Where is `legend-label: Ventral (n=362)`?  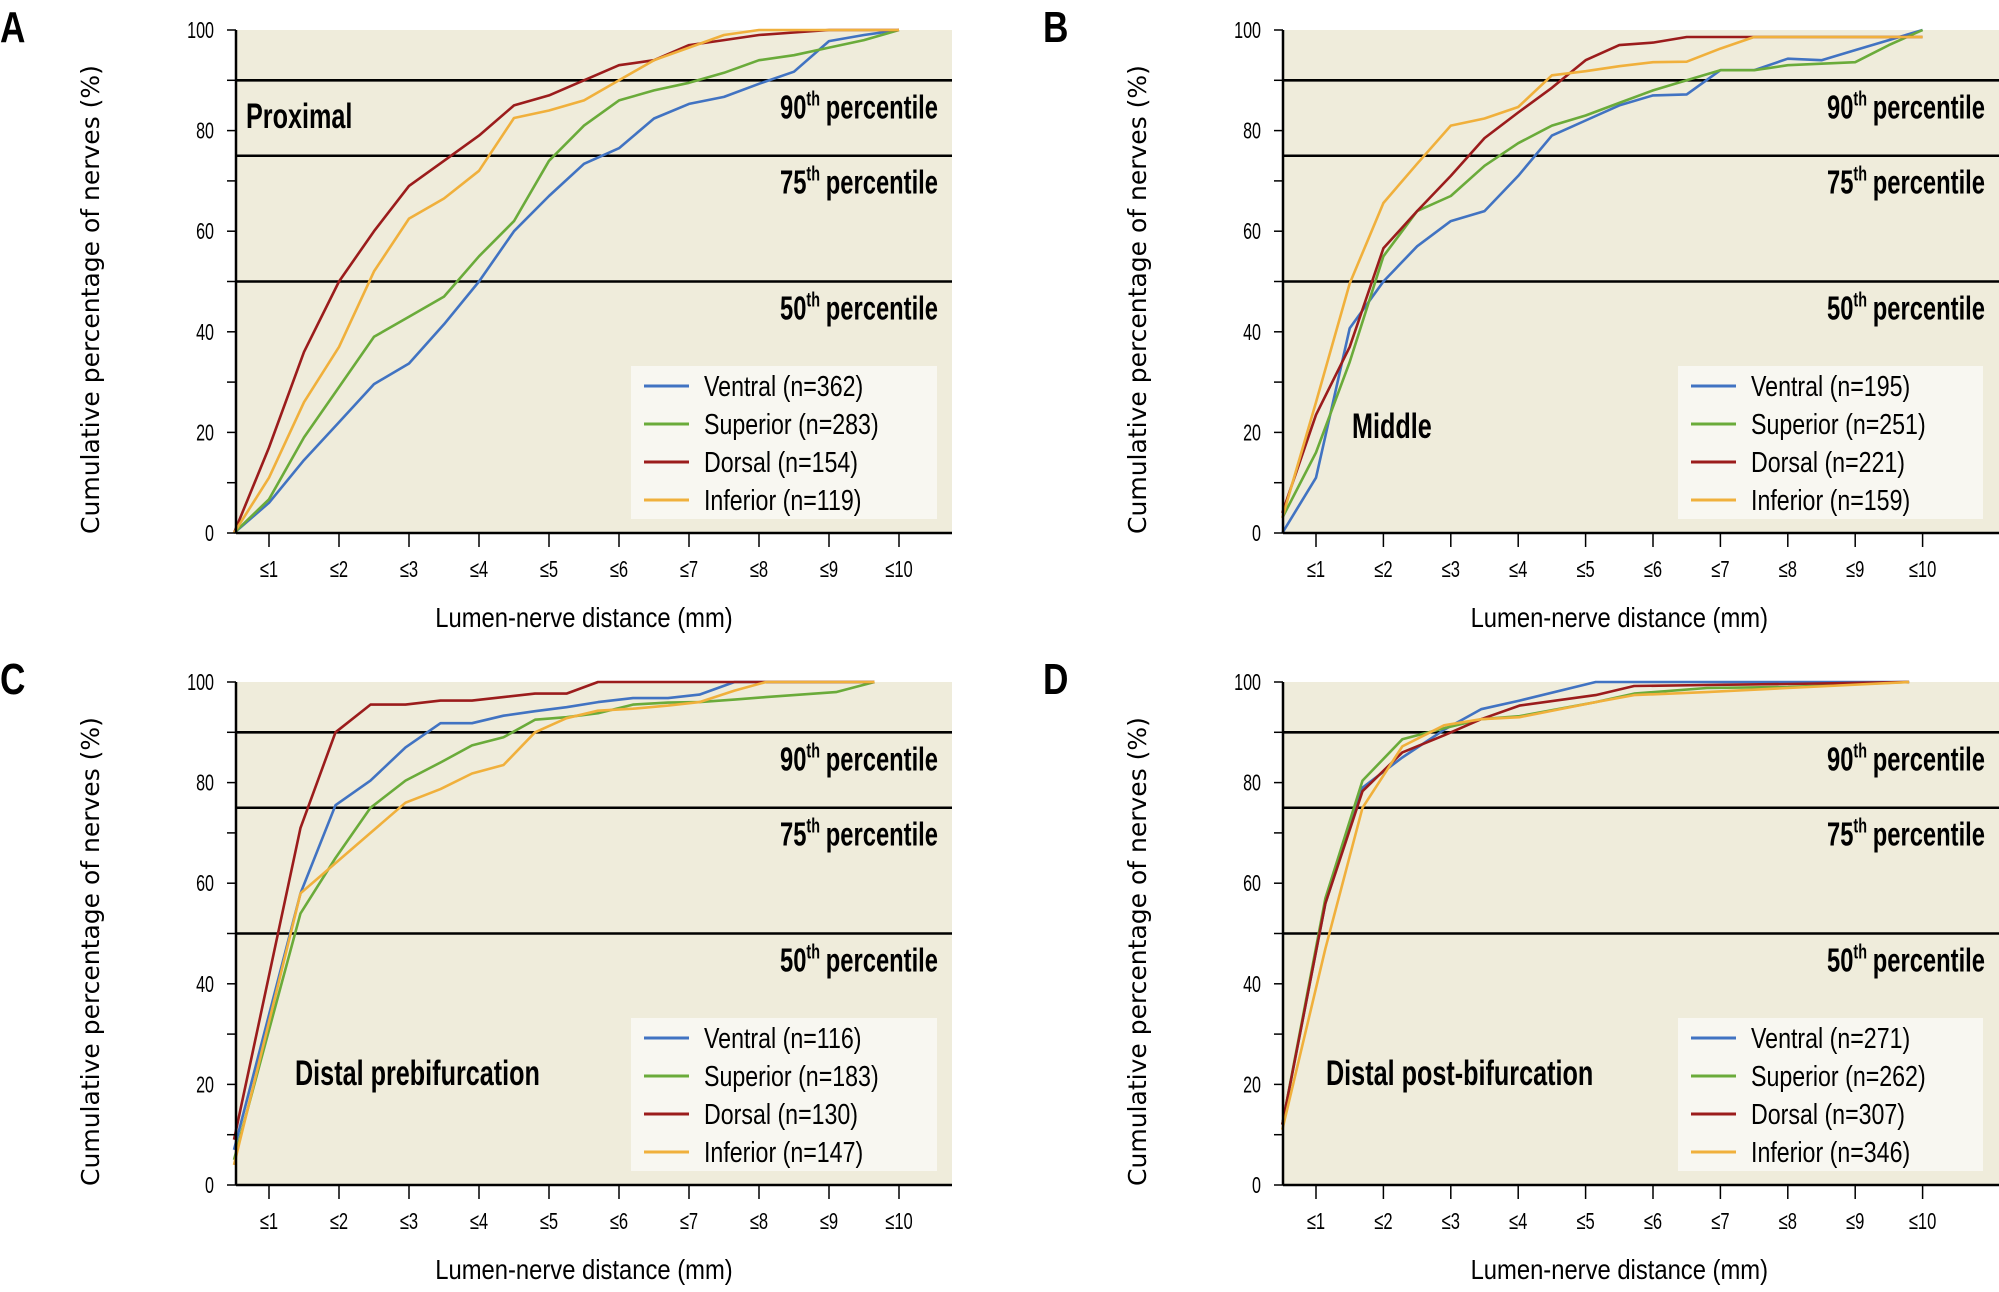
legend-label: Ventral (n=362) is located at coordinates (783, 385).